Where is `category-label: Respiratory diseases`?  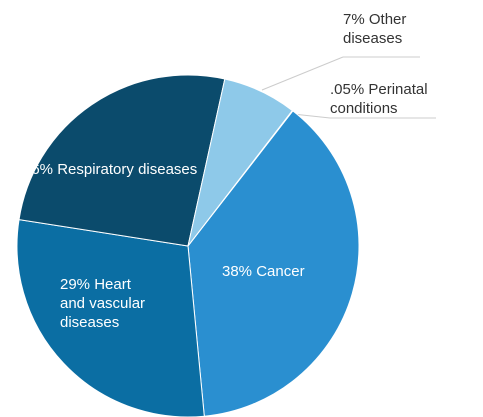
category-label: Respiratory diseases is located at coordinates (127, 169).